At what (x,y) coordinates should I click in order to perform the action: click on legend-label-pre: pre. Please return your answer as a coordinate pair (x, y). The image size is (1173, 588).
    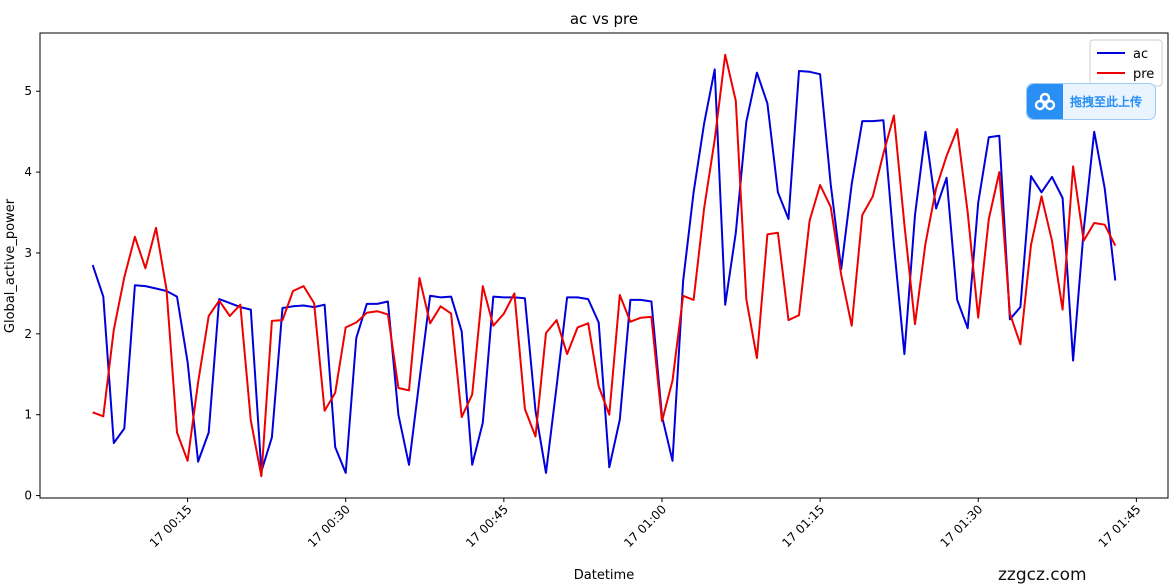
    Looking at the image, I should click on (1143, 74).